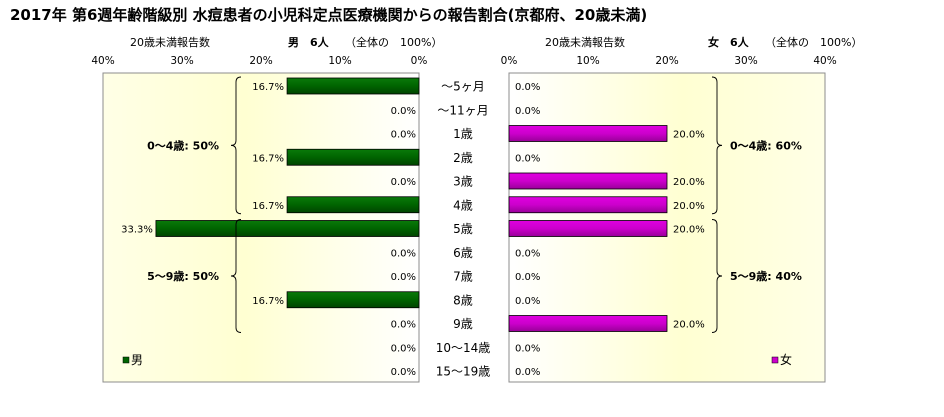  I want to click on age-category-labels: ～5ヶ月 ～11ヶ月 1歳 2歳 3歳 4歳 5歳 6歳 7歳 8歳 9歳 10～14歳 15～19歳, so click(463, 229).